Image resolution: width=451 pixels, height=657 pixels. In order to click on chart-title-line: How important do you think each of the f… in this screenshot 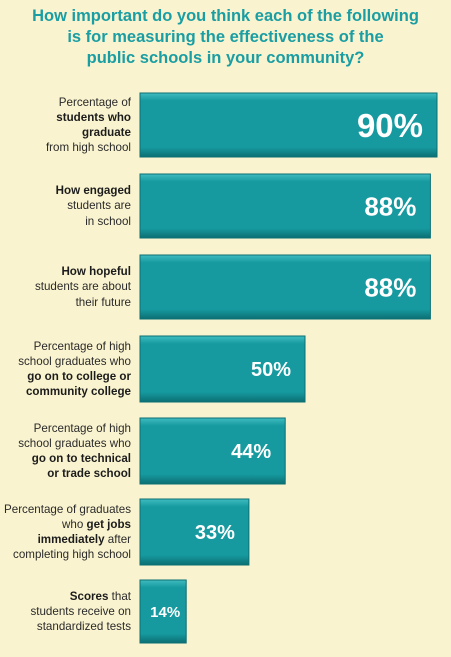, I will do `click(225, 16)`.